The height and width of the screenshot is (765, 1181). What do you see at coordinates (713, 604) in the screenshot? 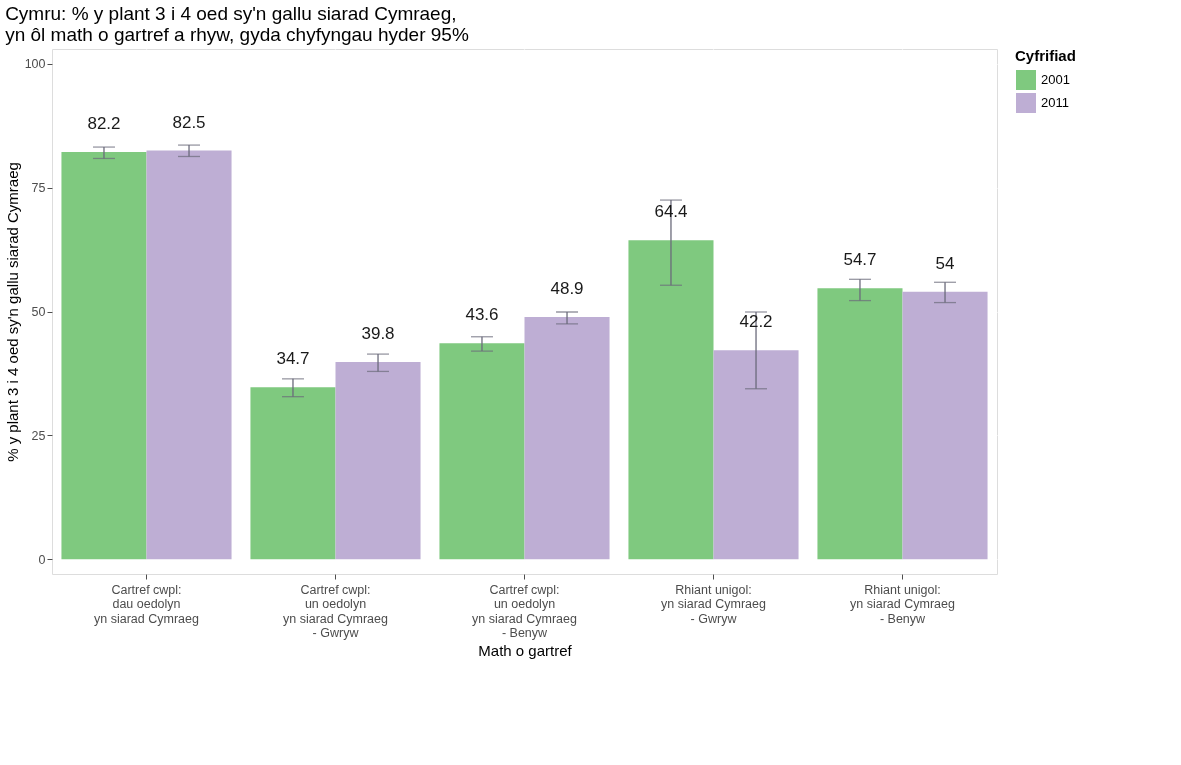
I see `x-tick-label: Rhiant unigol: yn siarad Cymraeg - Gwryw` at bounding box center [713, 604].